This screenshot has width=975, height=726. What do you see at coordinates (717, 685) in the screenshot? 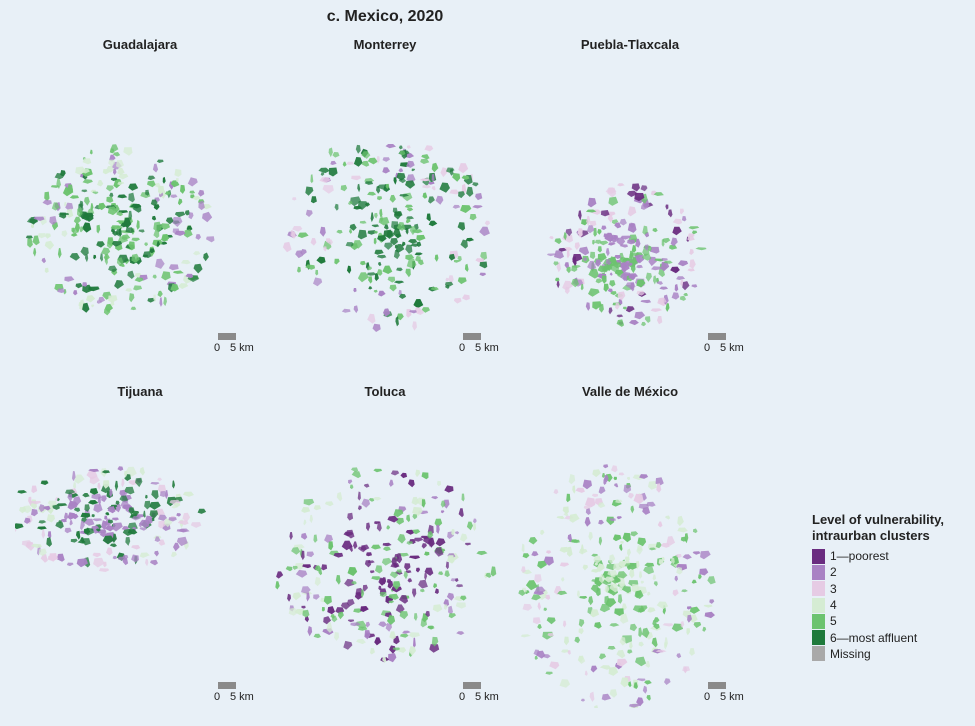
I see `scale-bar-graphic` at bounding box center [717, 685].